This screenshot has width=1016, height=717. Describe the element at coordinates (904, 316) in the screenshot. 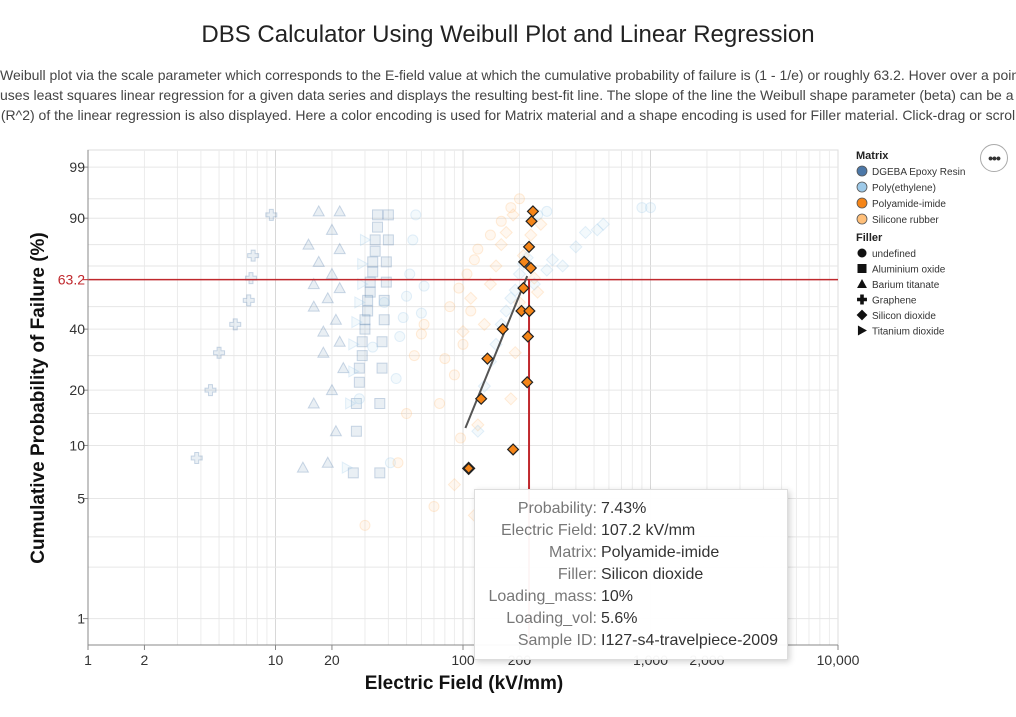

I see `legend-item-filler: Silicon dioxide` at that location.